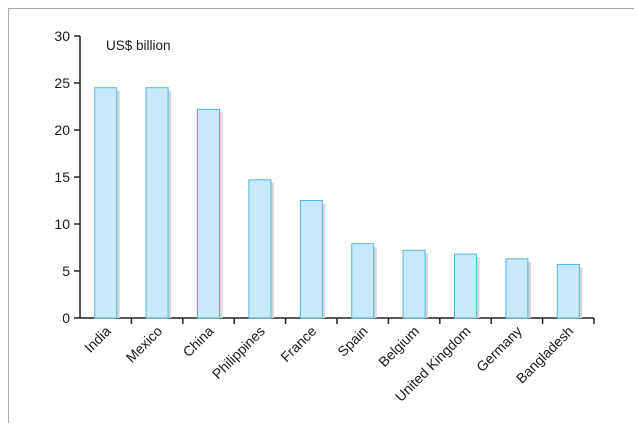 This screenshot has width=636, height=425. What do you see at coordinates (499, 349) in the screenshot?
I see `x-tick-label: Germany` at bounding box center [499, 349].